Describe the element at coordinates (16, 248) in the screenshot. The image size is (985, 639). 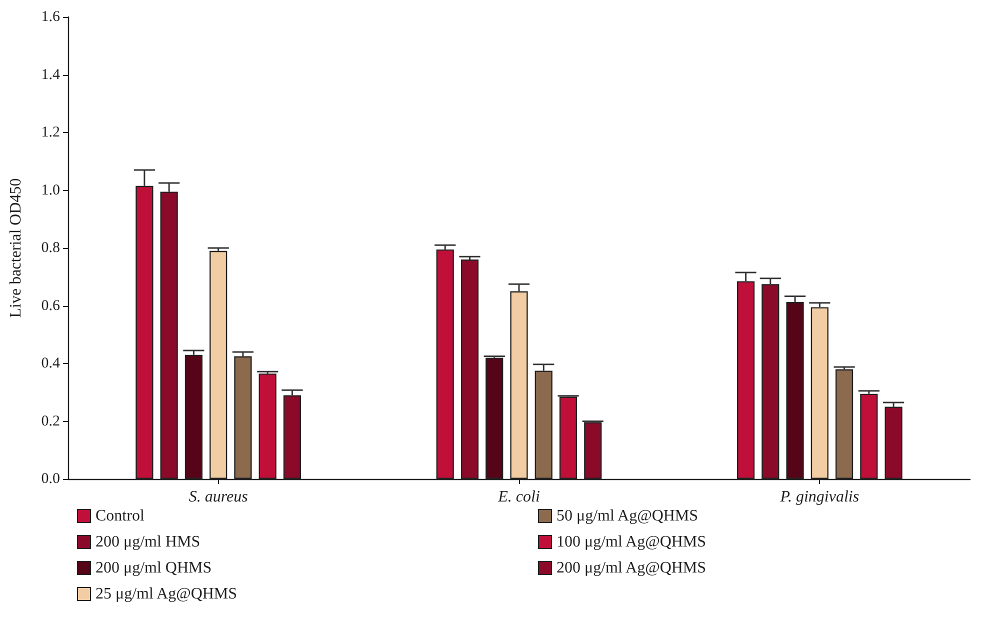
I see `y-axis-title: Live bacterial OD450` at that location.